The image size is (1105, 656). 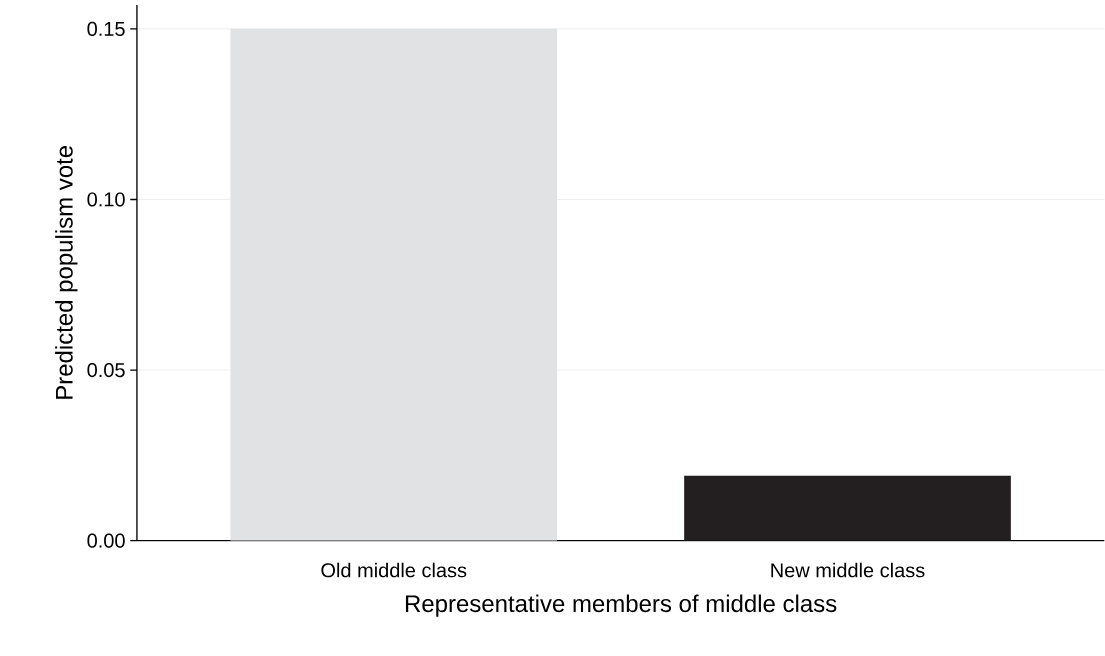 What do you see at coordinates (106, 540) in the screenshot?
I see `y-tick-label: 0.00` at bounding box center [106, 540].